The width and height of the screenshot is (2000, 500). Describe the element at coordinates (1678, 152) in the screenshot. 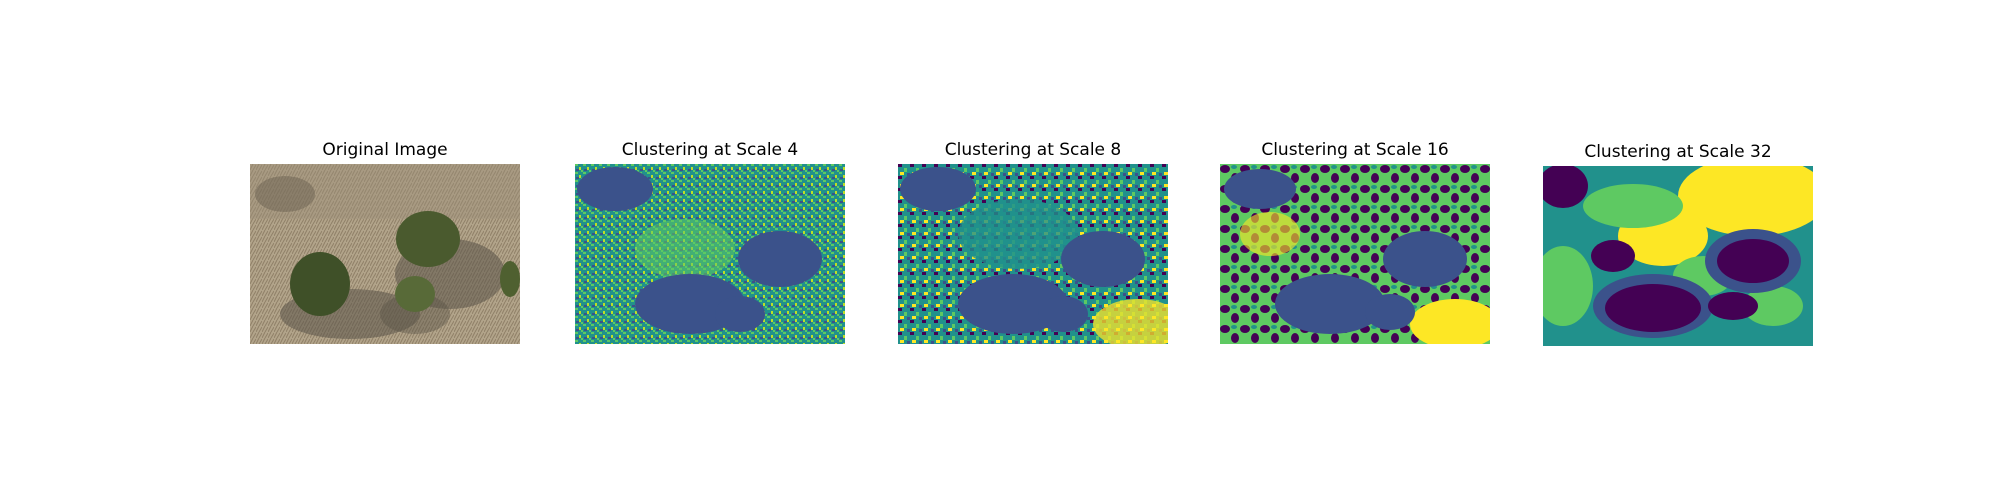

I see `panel-title: Clustering at Scale 32` at that location.